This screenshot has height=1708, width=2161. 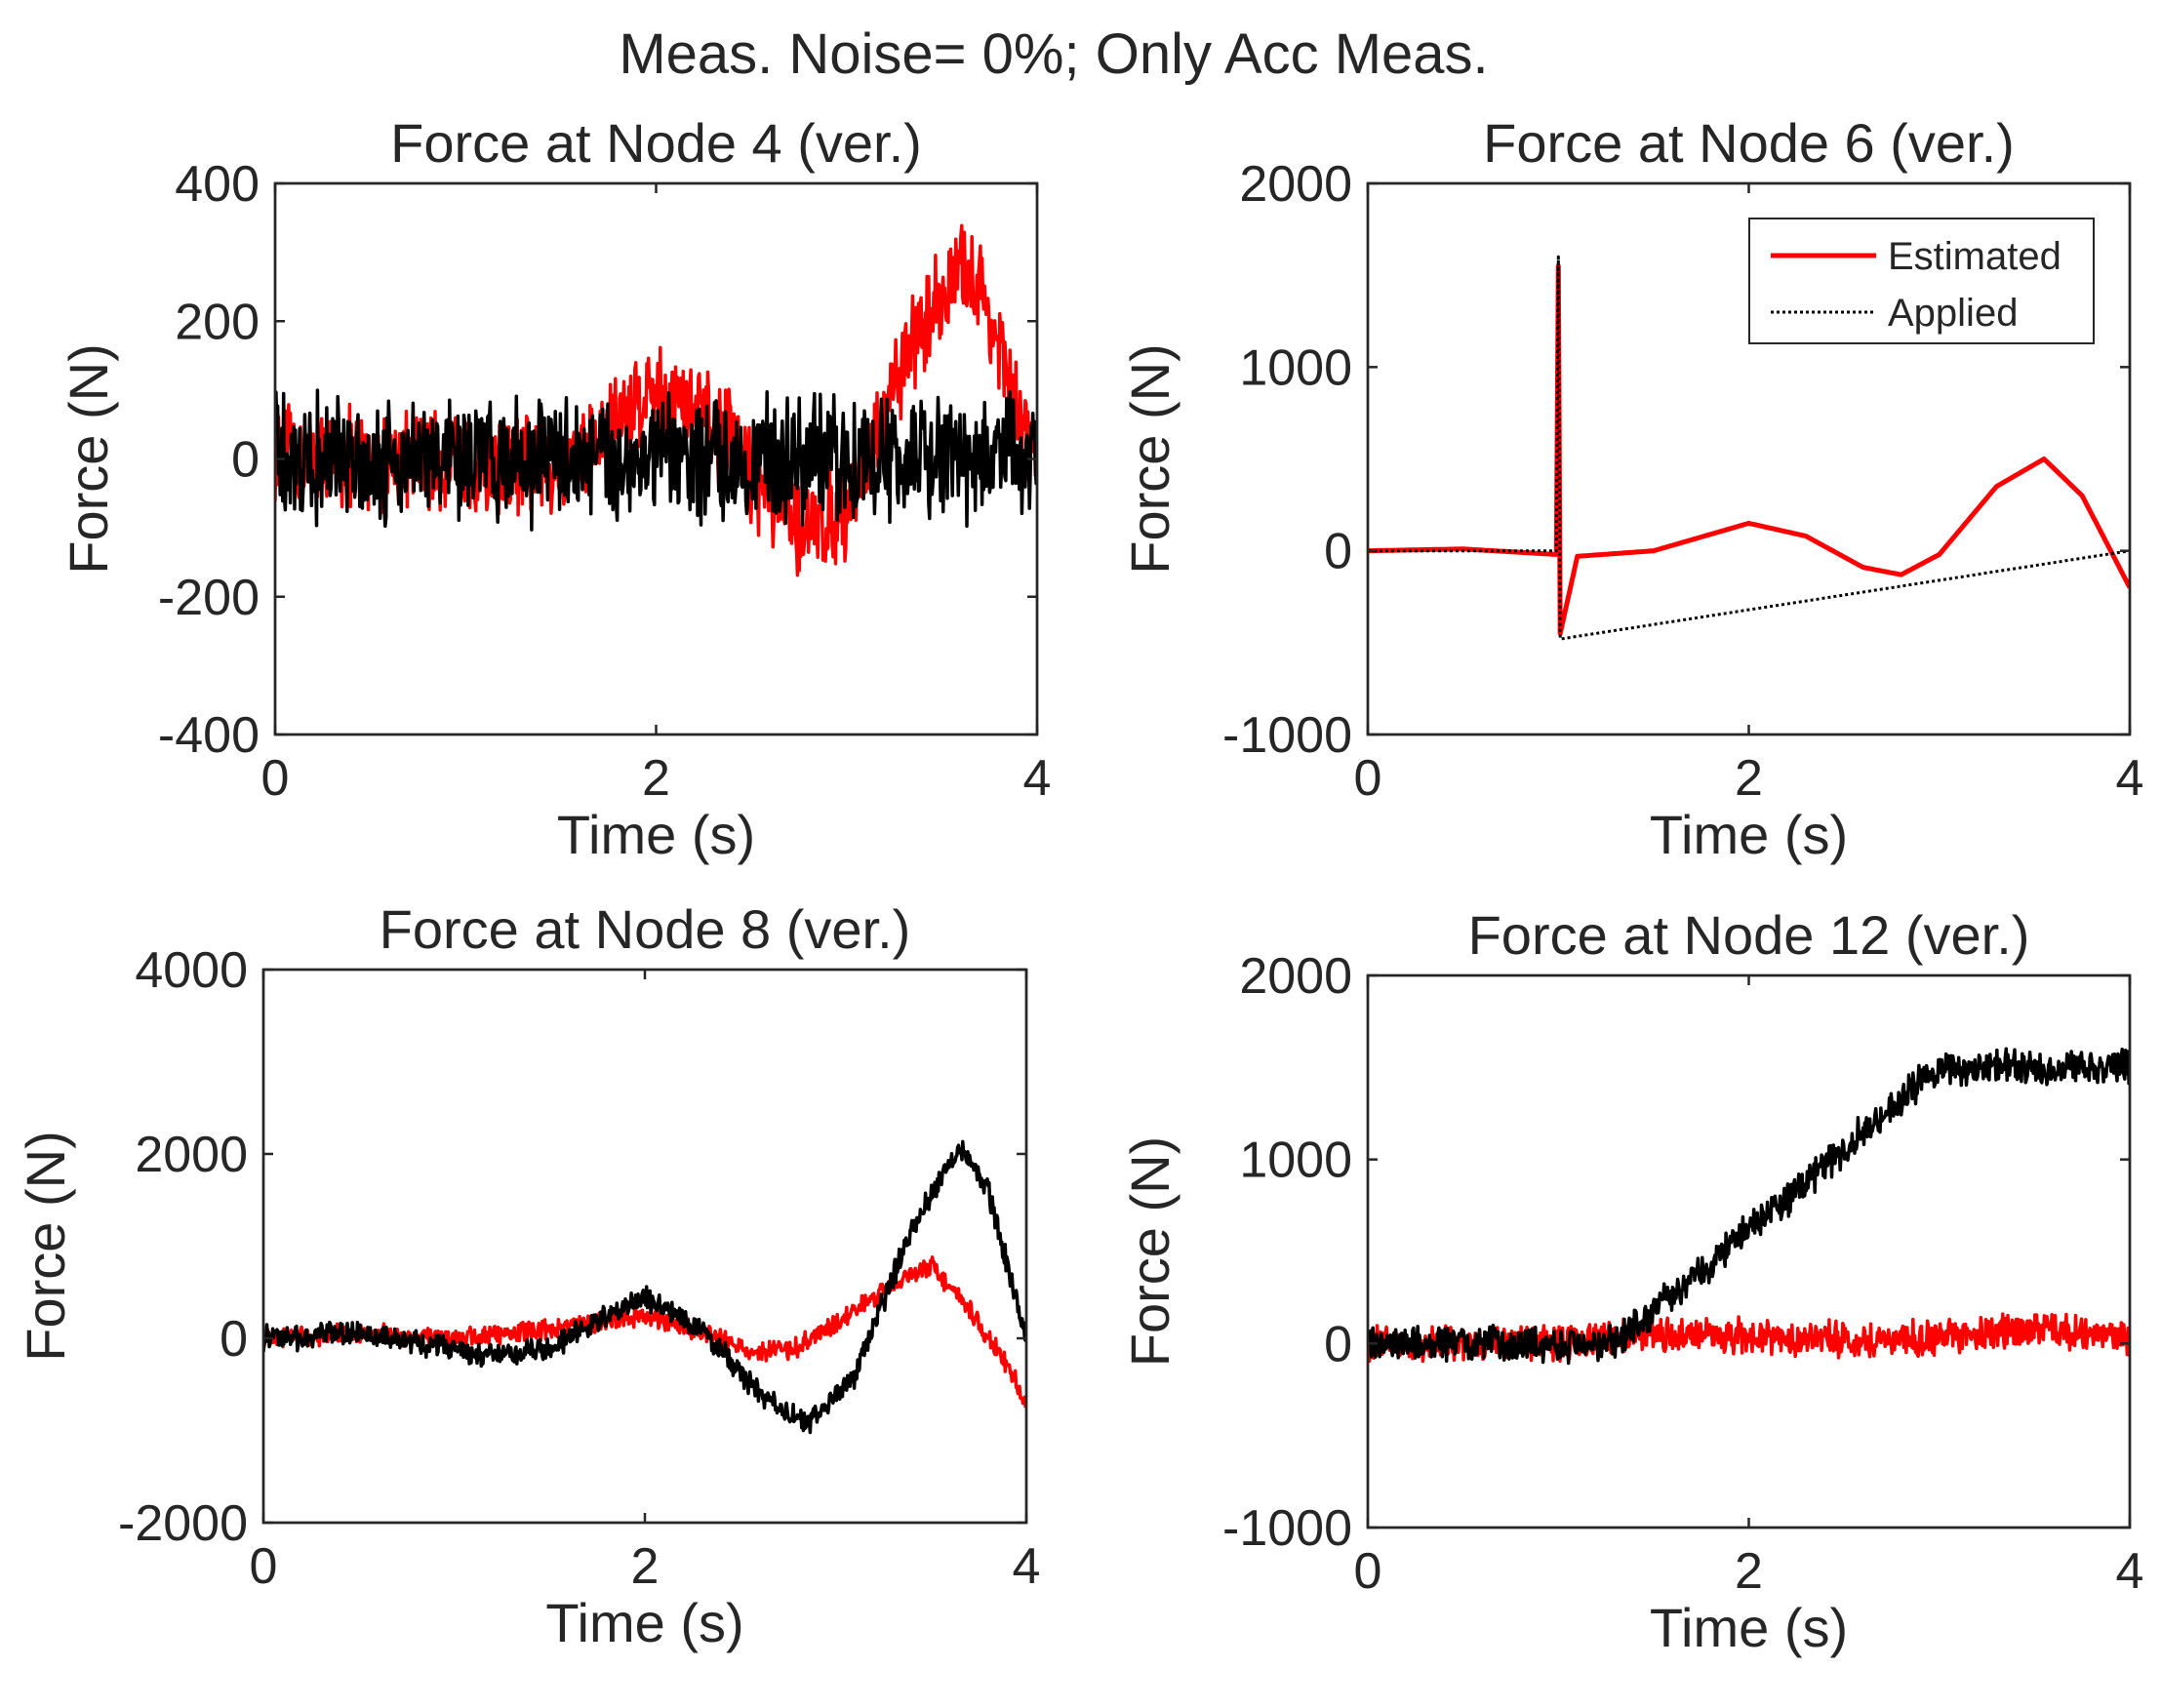 I want to click on subplot-title: Force at Node 4 (ver.), so click(x=656, y=143).